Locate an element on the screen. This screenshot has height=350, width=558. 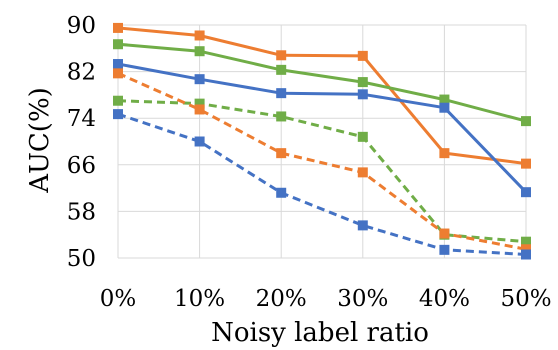
x-axis-title: Noisy label ratio is located at coordinates (320, 333).